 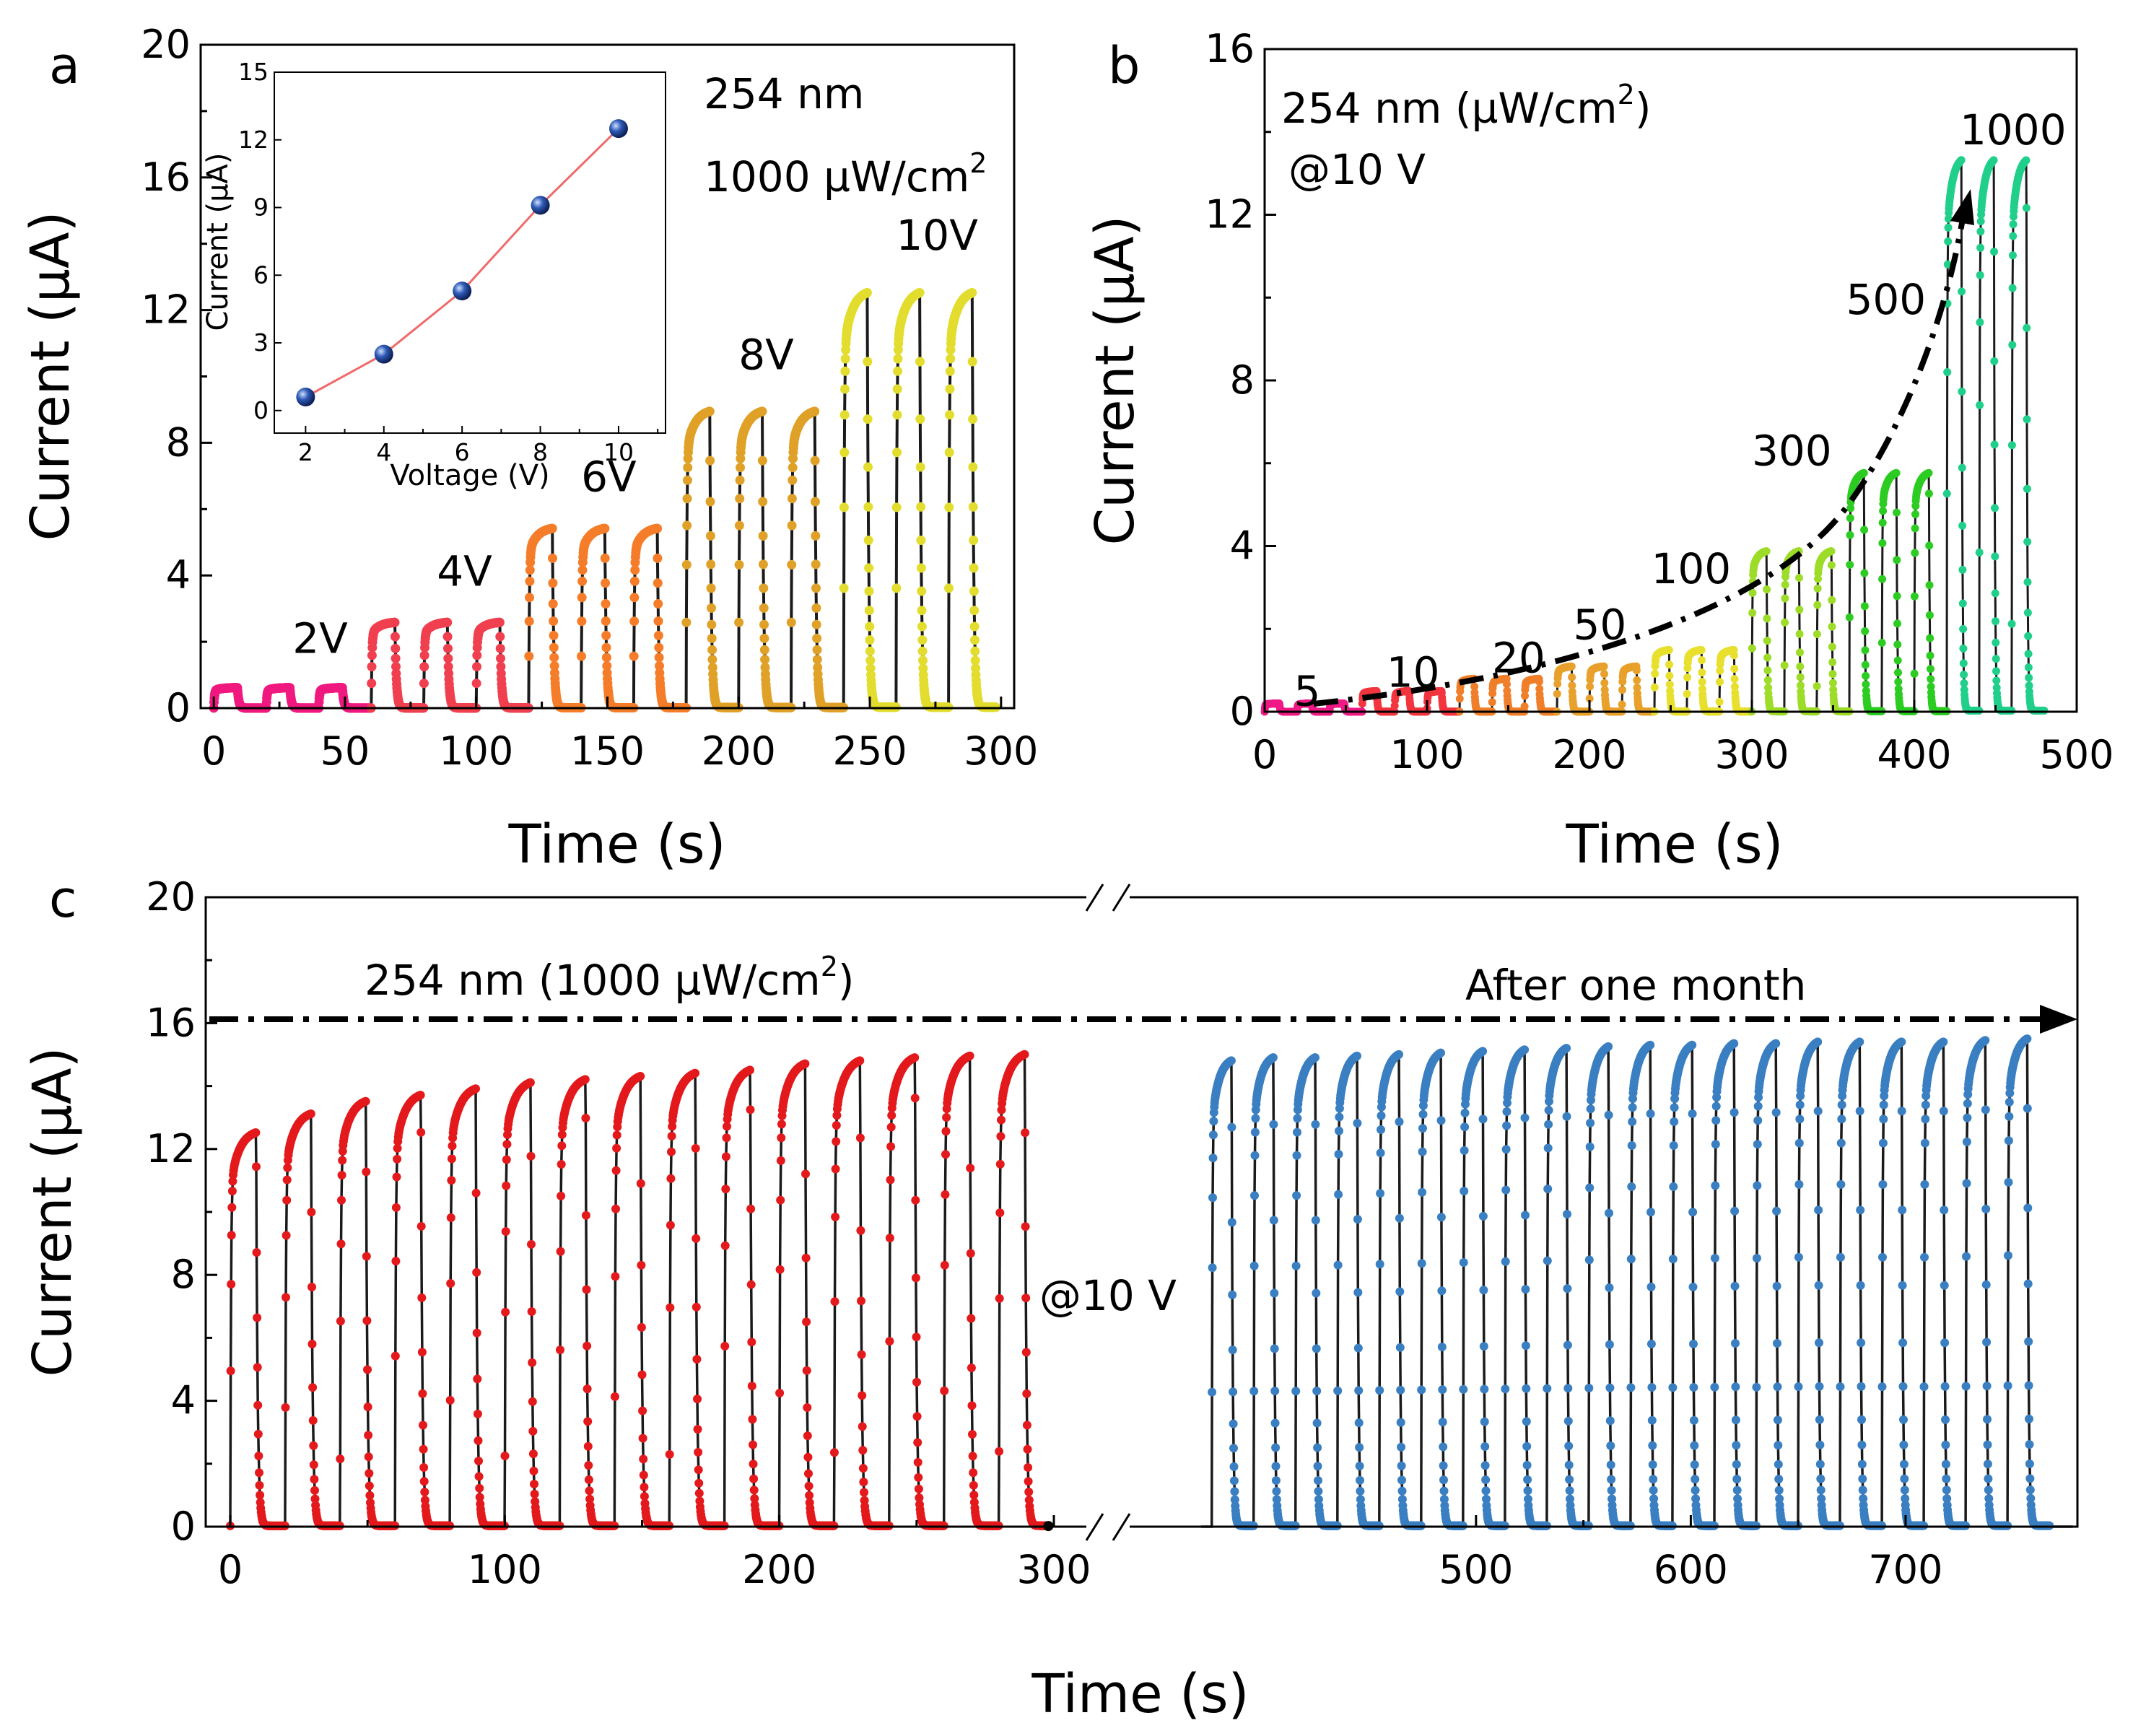 What do you see at coordinates (261, 207) in the screenshot?
I see `inset-y-tick-label: 9` at bounding box center [261, 207].